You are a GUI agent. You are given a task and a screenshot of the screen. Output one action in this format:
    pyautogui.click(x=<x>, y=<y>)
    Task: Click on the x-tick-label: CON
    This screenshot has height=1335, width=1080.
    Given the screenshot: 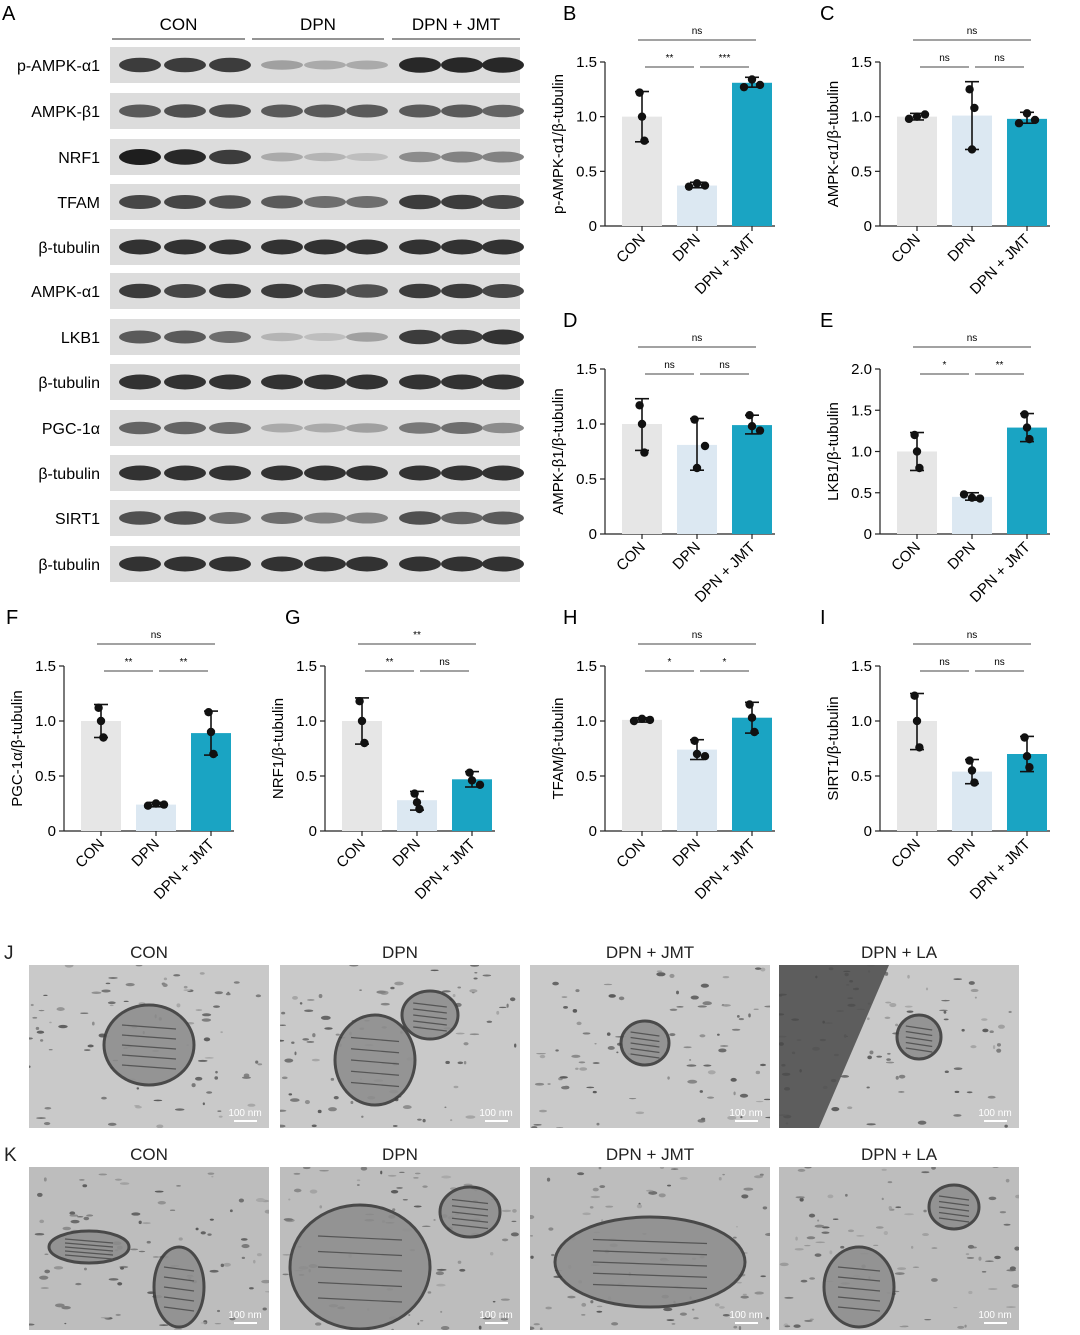 What is the action you would take?
    pyautogui.click(x=906, y=557)
    